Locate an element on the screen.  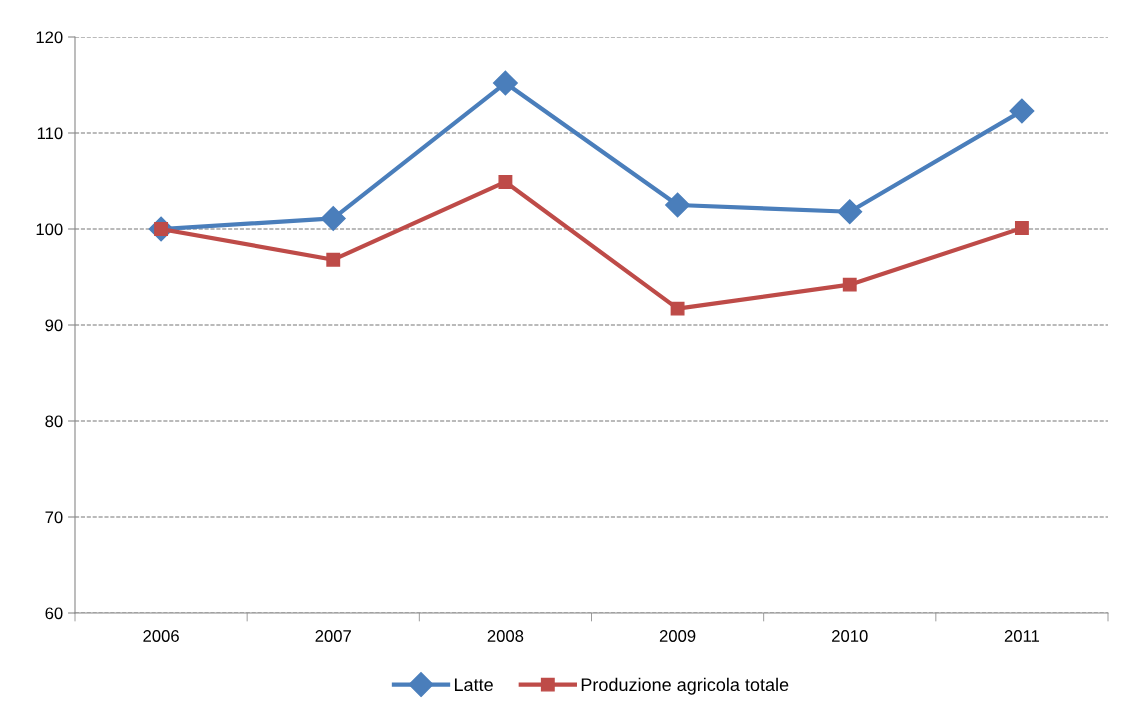
y-tick-label: 110 is located at coordinates (50, 133).